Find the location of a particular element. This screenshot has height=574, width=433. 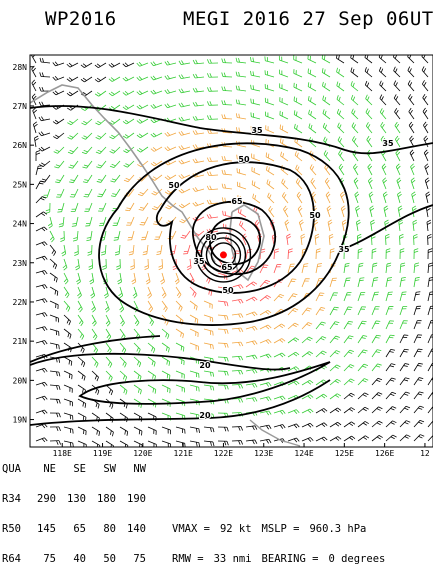

contour-label: 65 is located at coordinates (227, 267).